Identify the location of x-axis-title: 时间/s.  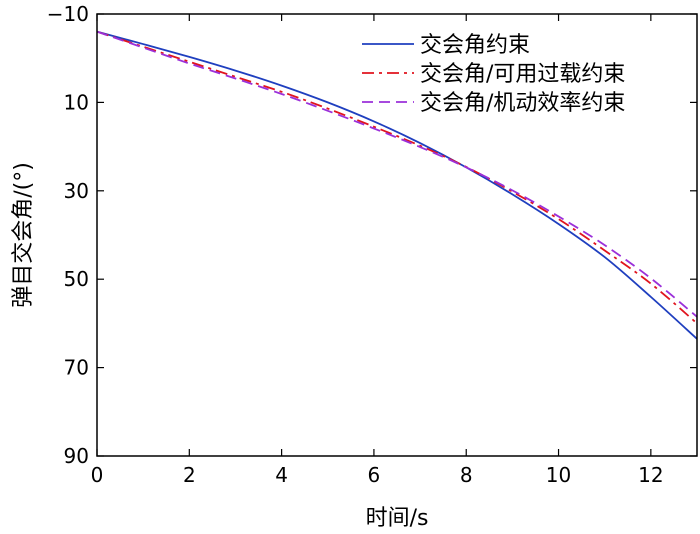
(397, 518).